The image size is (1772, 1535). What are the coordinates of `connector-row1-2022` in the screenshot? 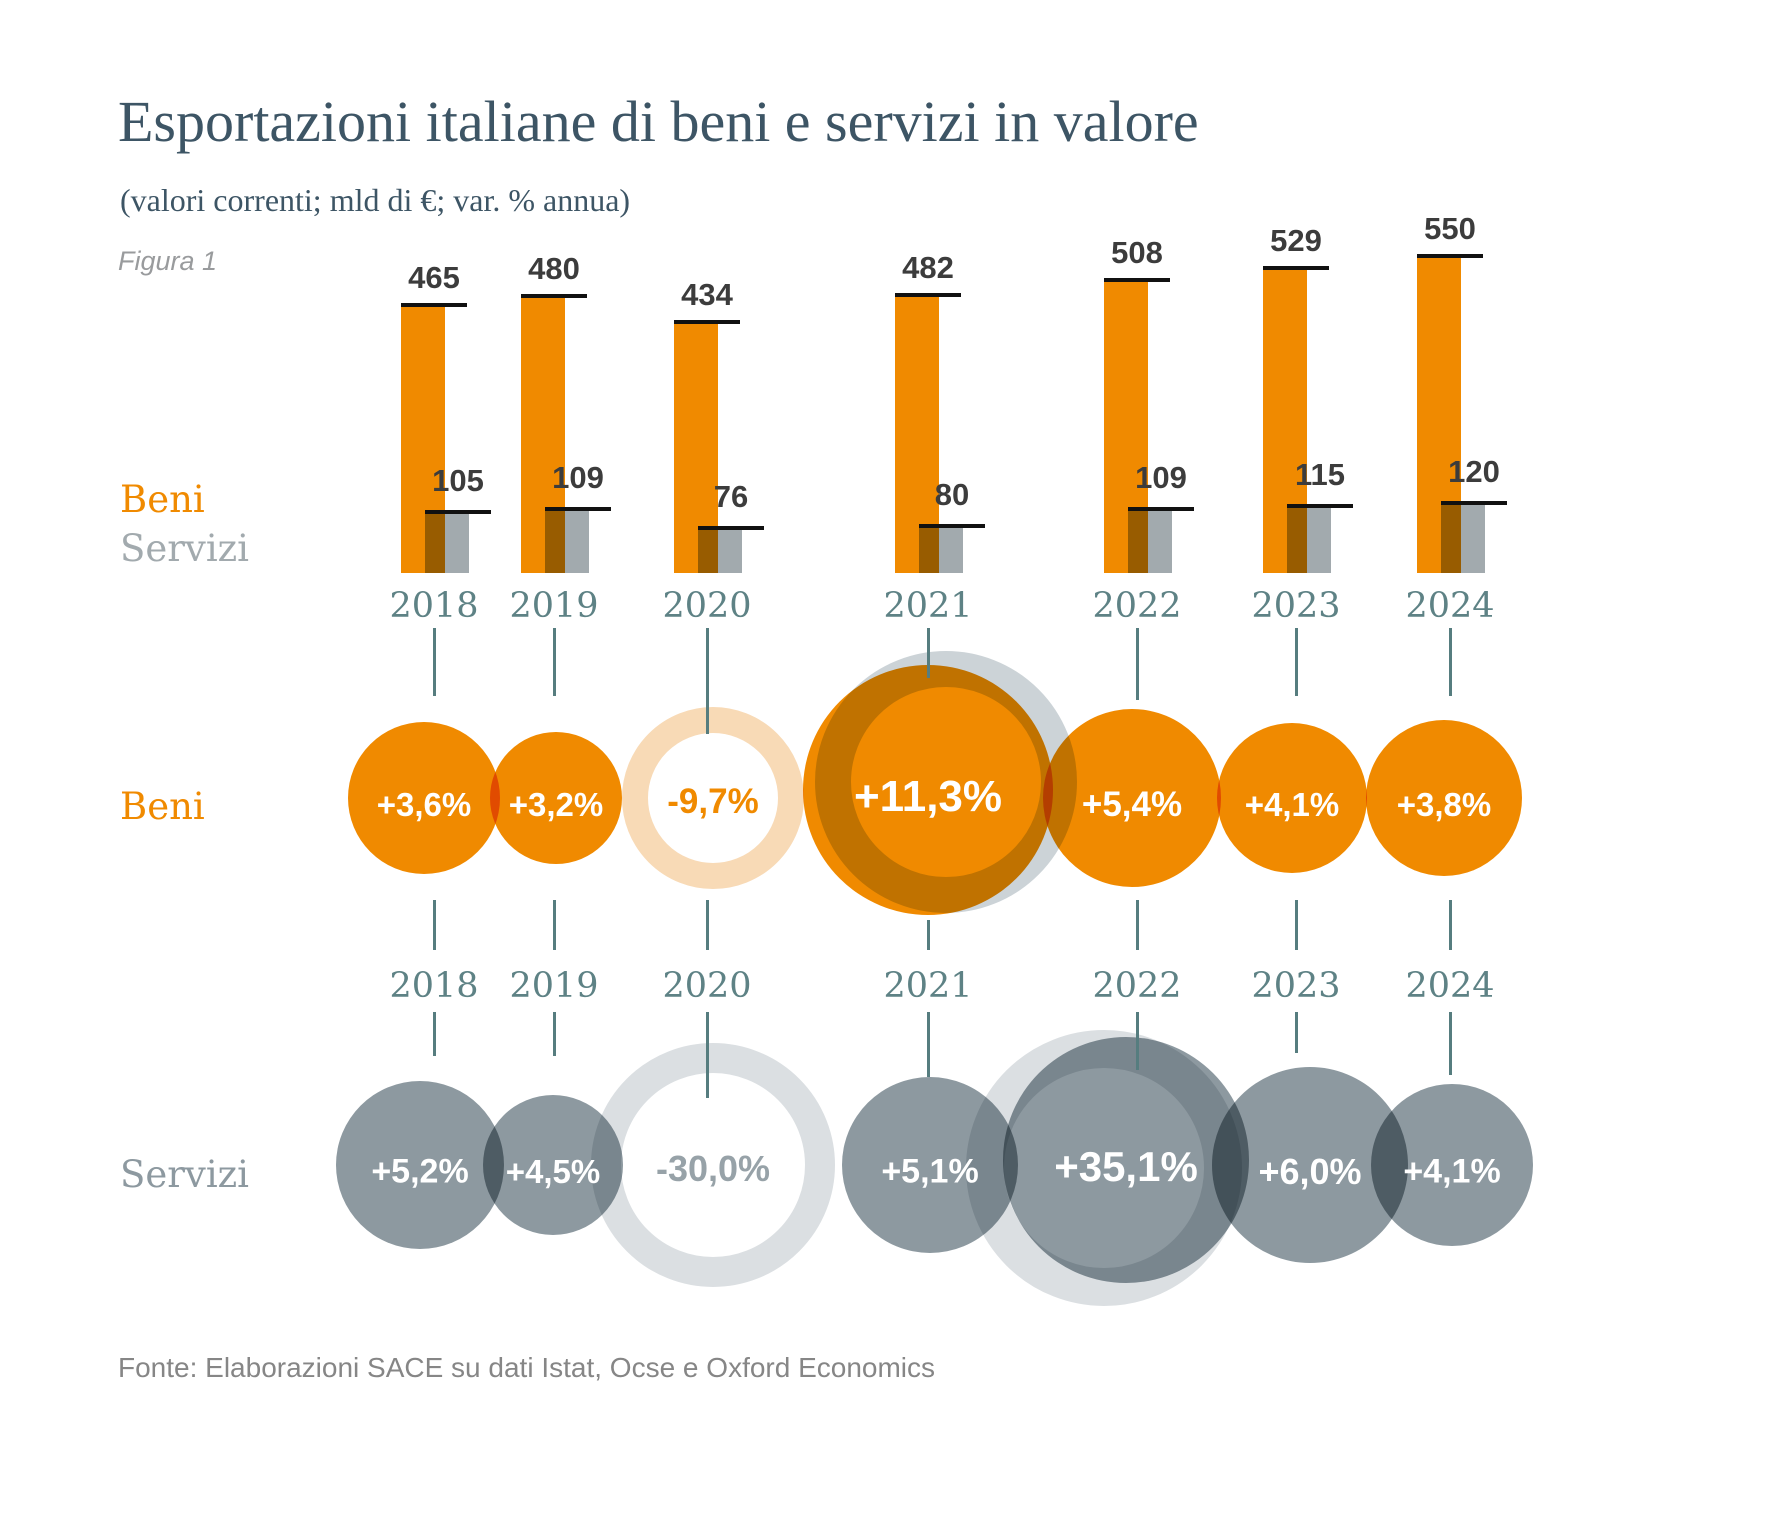 It's located at (1137, 664).